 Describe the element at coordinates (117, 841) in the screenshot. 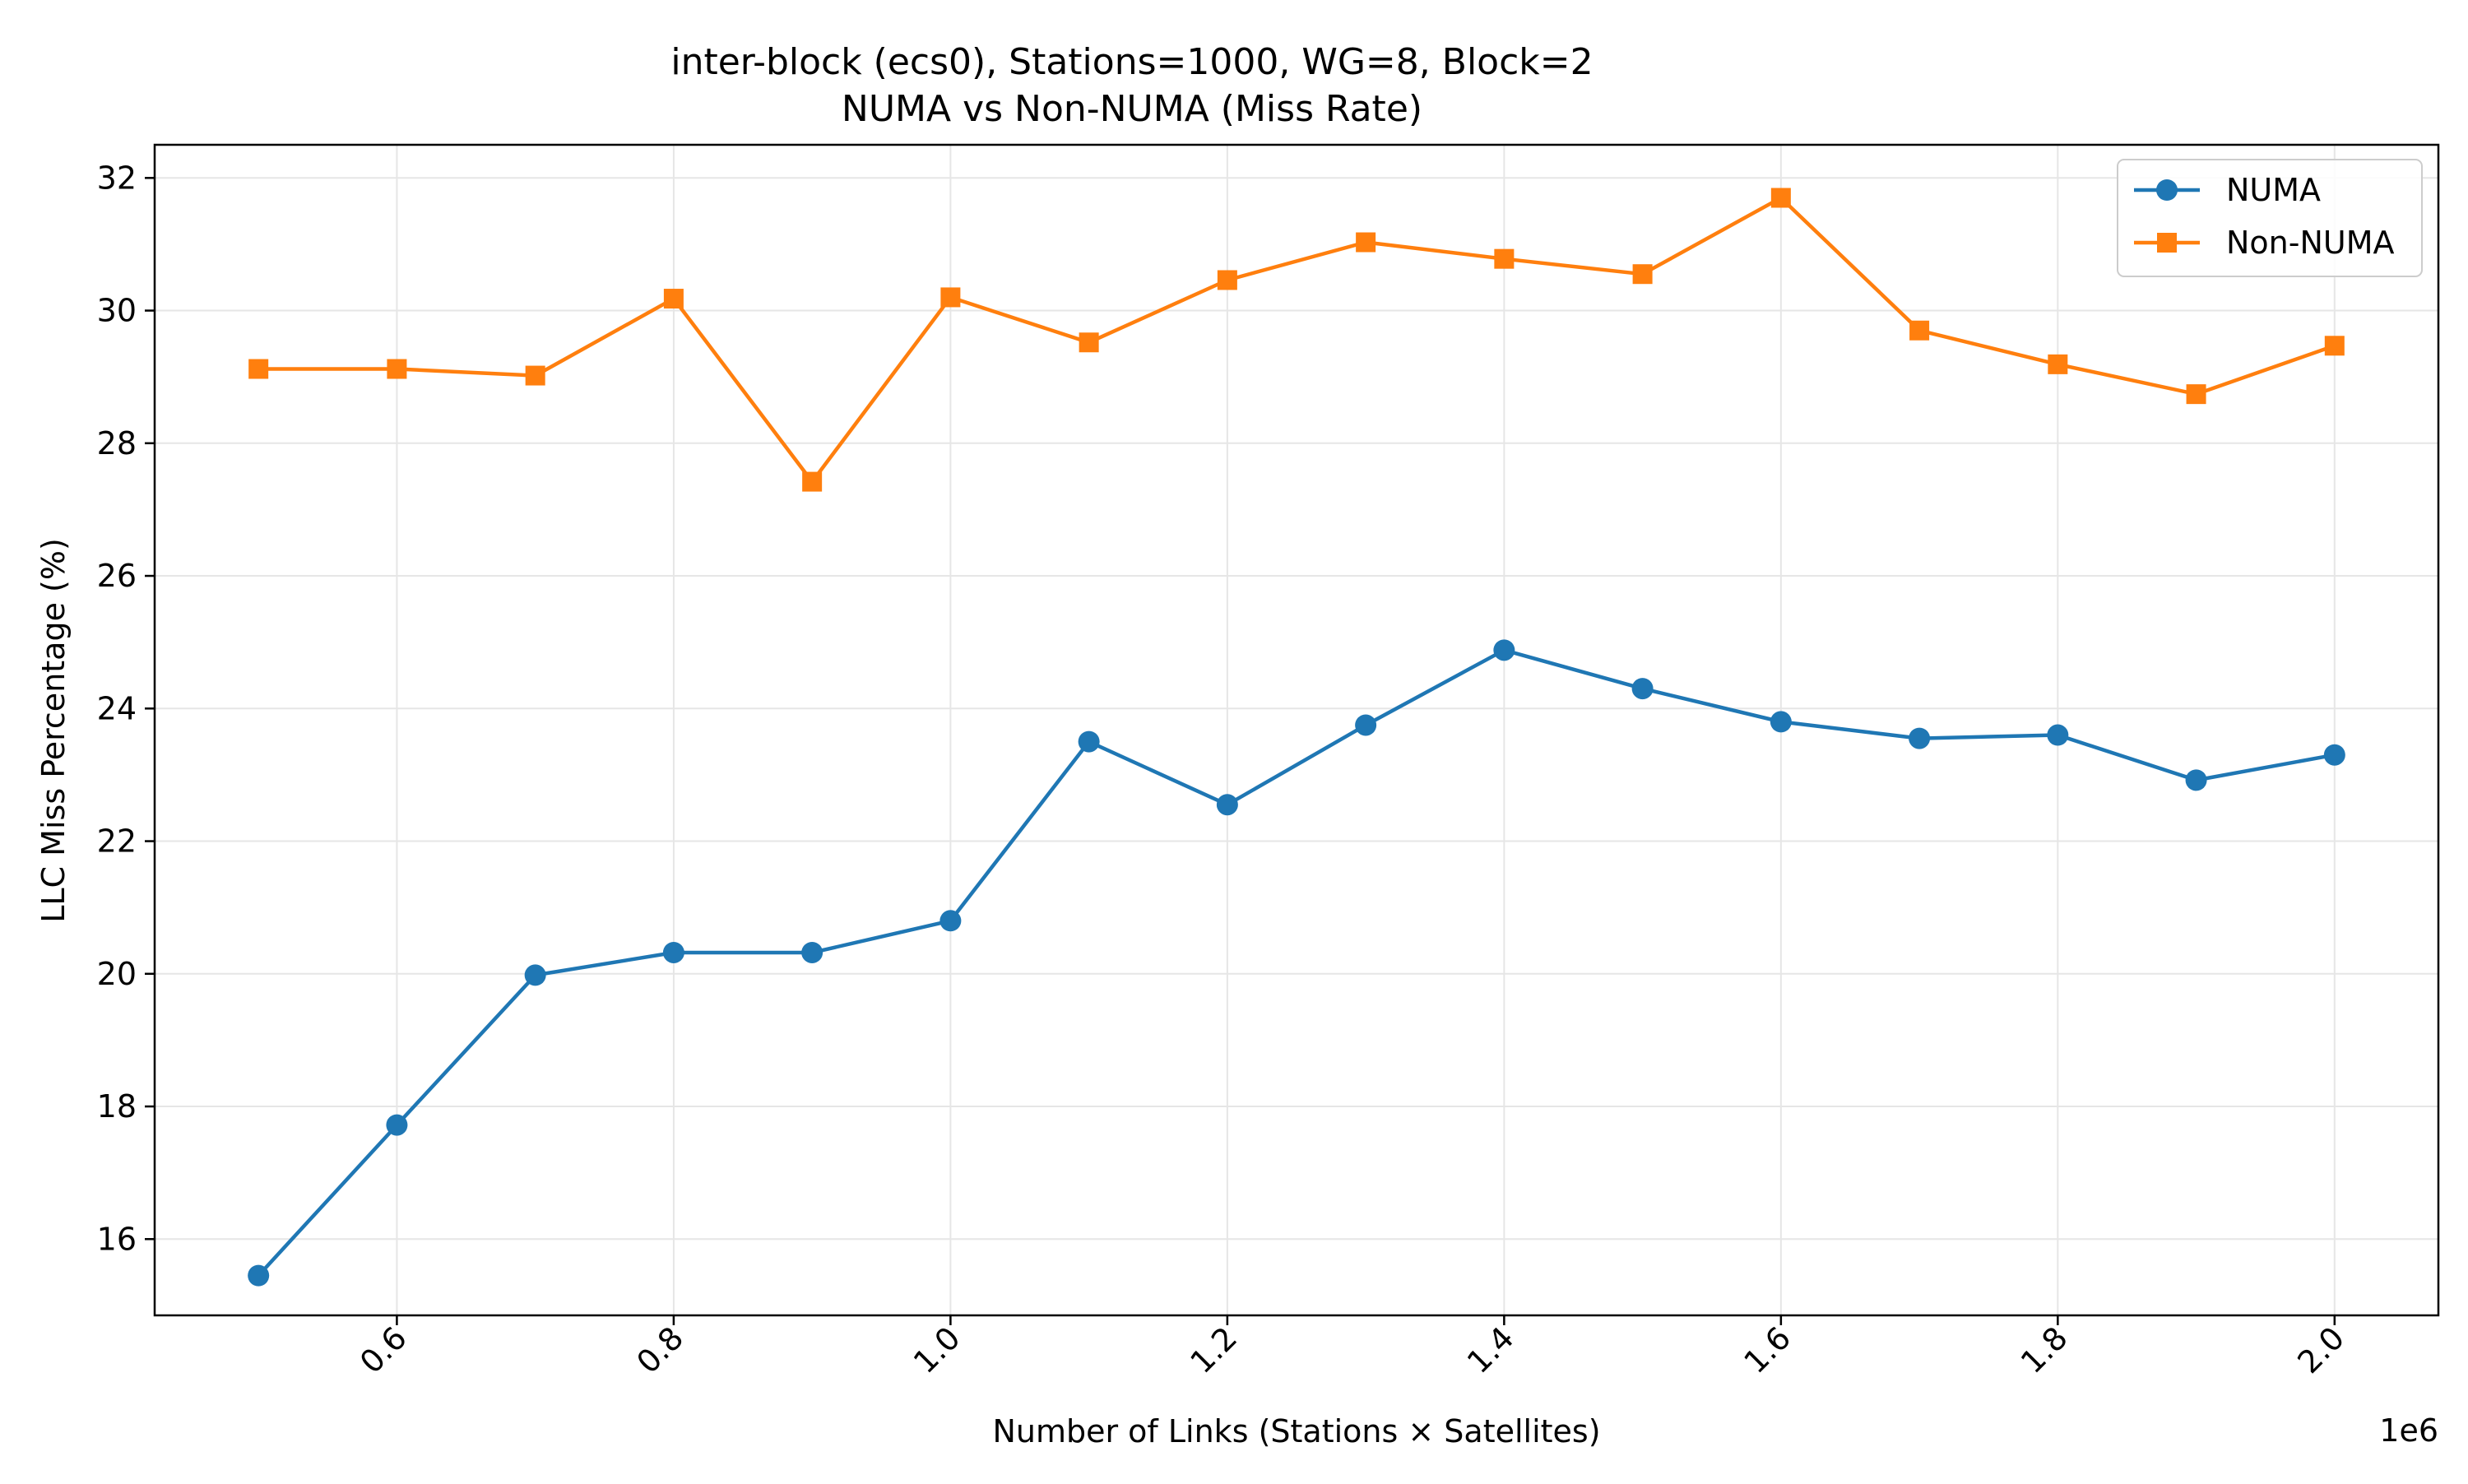

I see `y-tick-label: 22` at that location.